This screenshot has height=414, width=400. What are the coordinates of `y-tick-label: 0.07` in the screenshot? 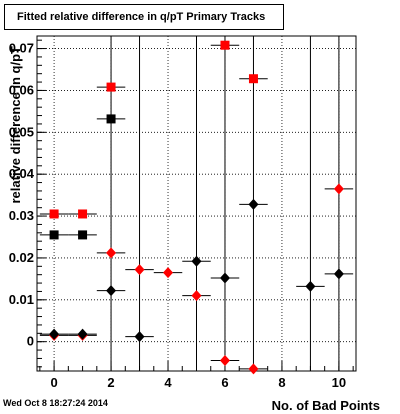 It's located at (21, 48).